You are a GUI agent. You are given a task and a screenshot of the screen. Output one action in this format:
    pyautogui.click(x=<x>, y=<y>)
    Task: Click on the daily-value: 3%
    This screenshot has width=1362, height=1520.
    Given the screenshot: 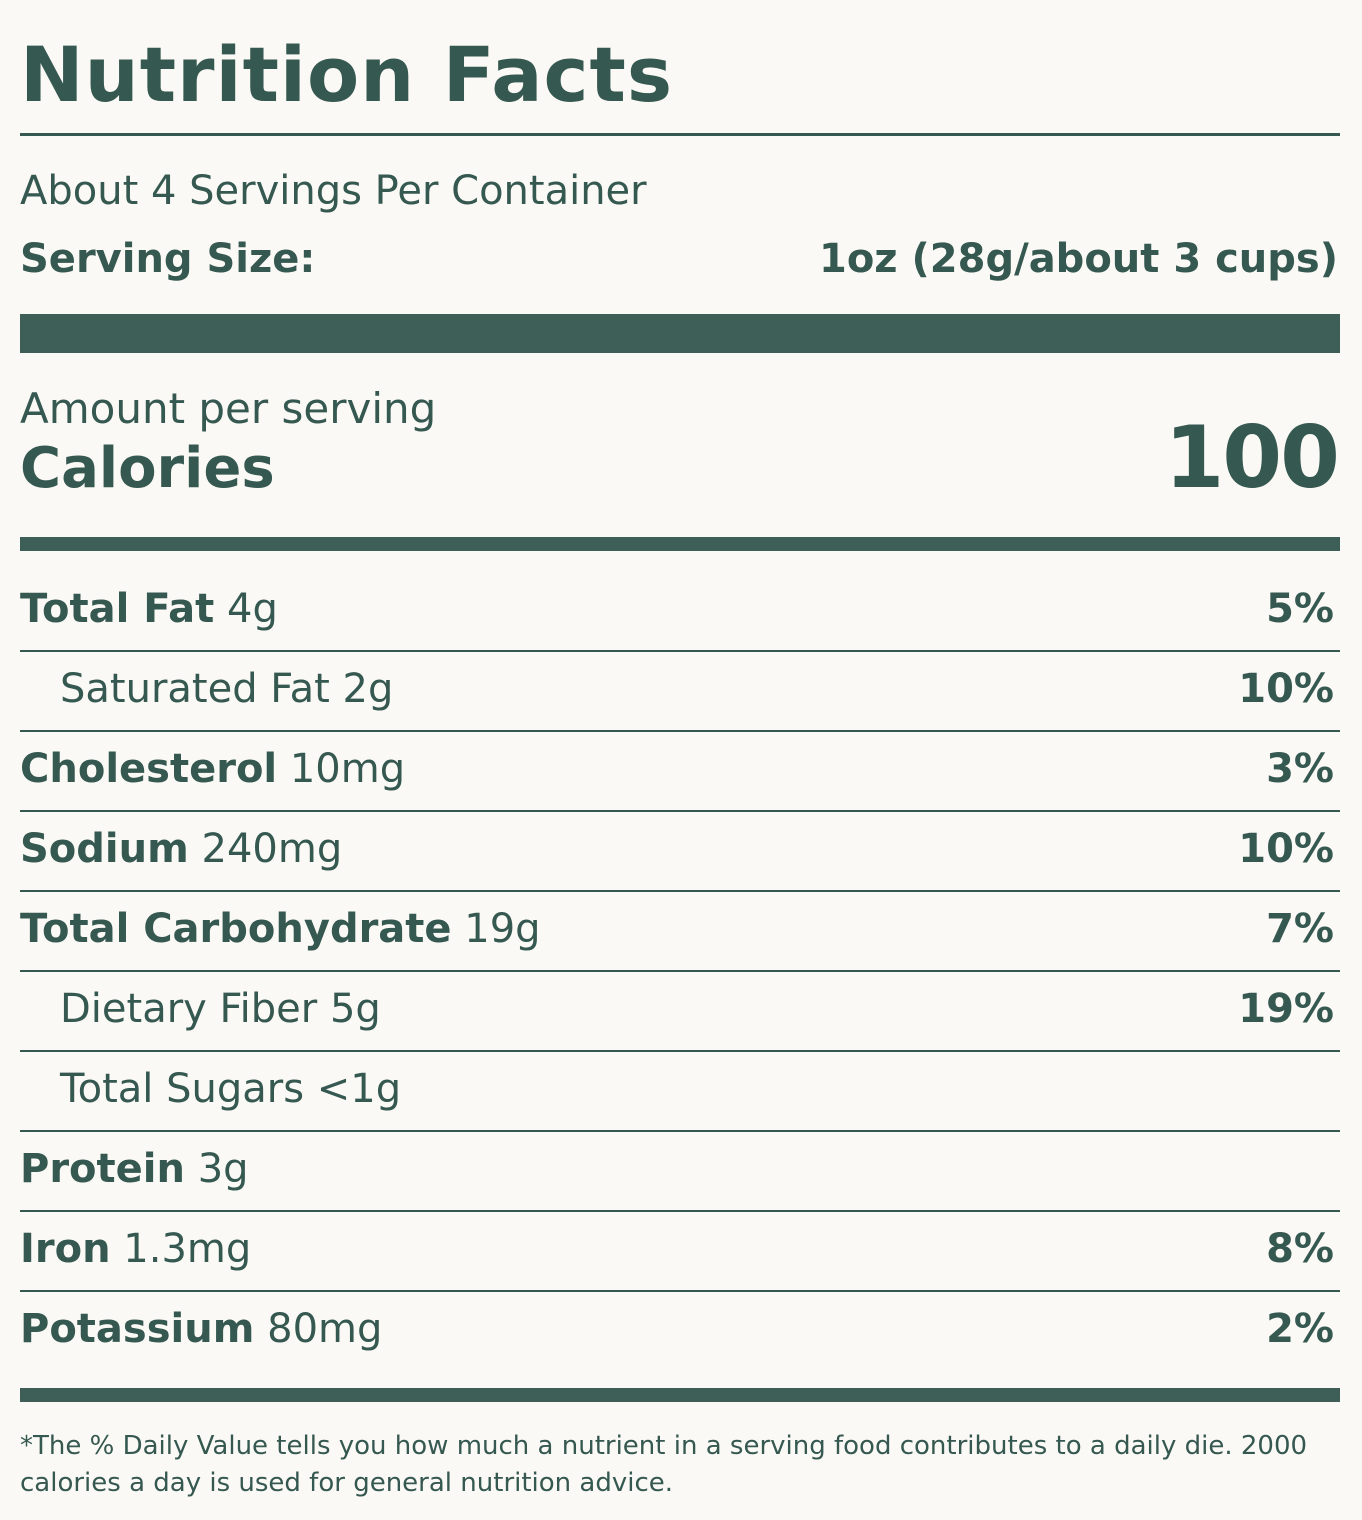 What is the action you would take?
    pyautogui.click(x=1300, y=769)
    